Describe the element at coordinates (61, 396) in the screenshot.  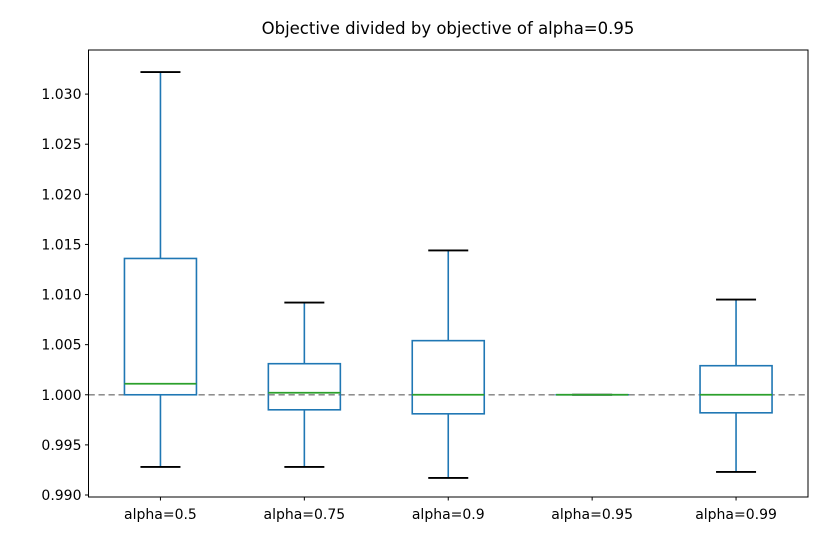
I see `y-tick-label: 1.000` at that location.